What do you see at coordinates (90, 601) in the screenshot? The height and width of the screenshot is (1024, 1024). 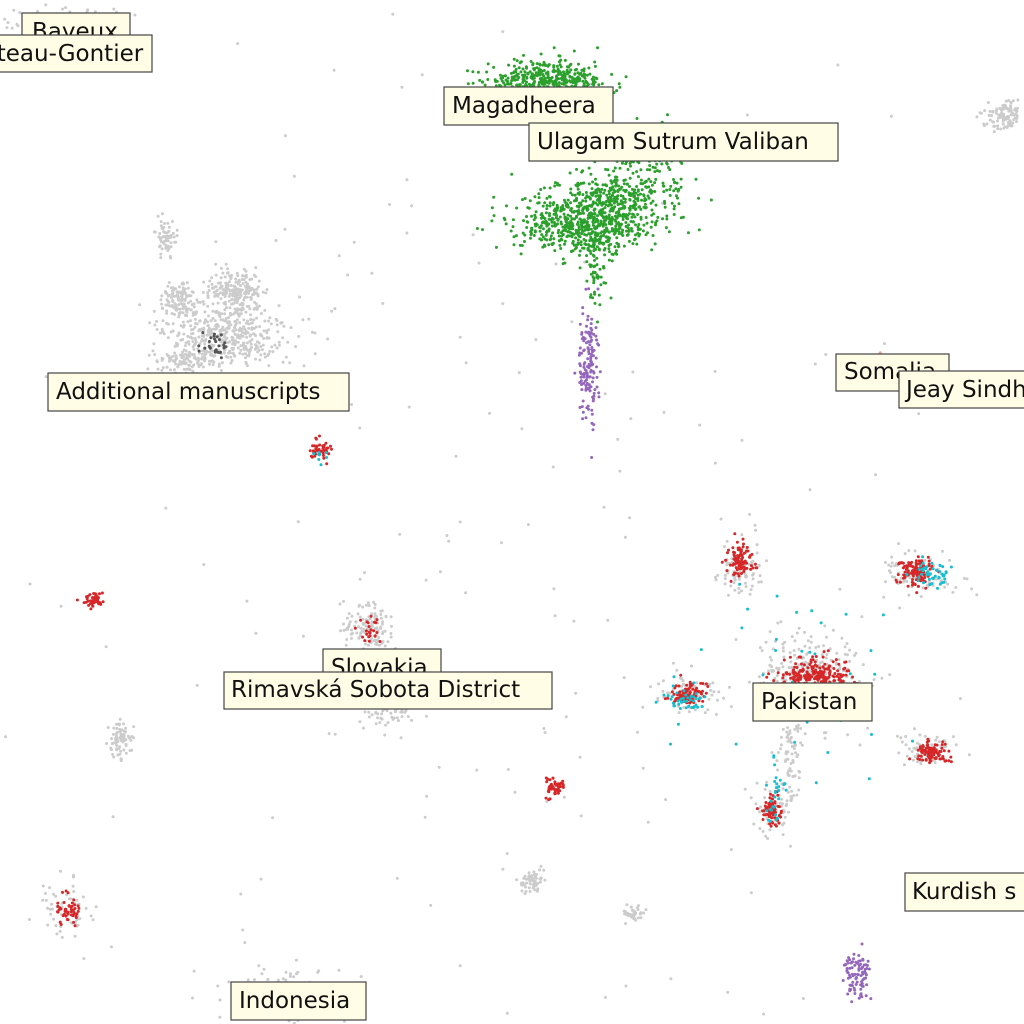 I see `cluster-red-far-left` at bounding box center [90, 601].